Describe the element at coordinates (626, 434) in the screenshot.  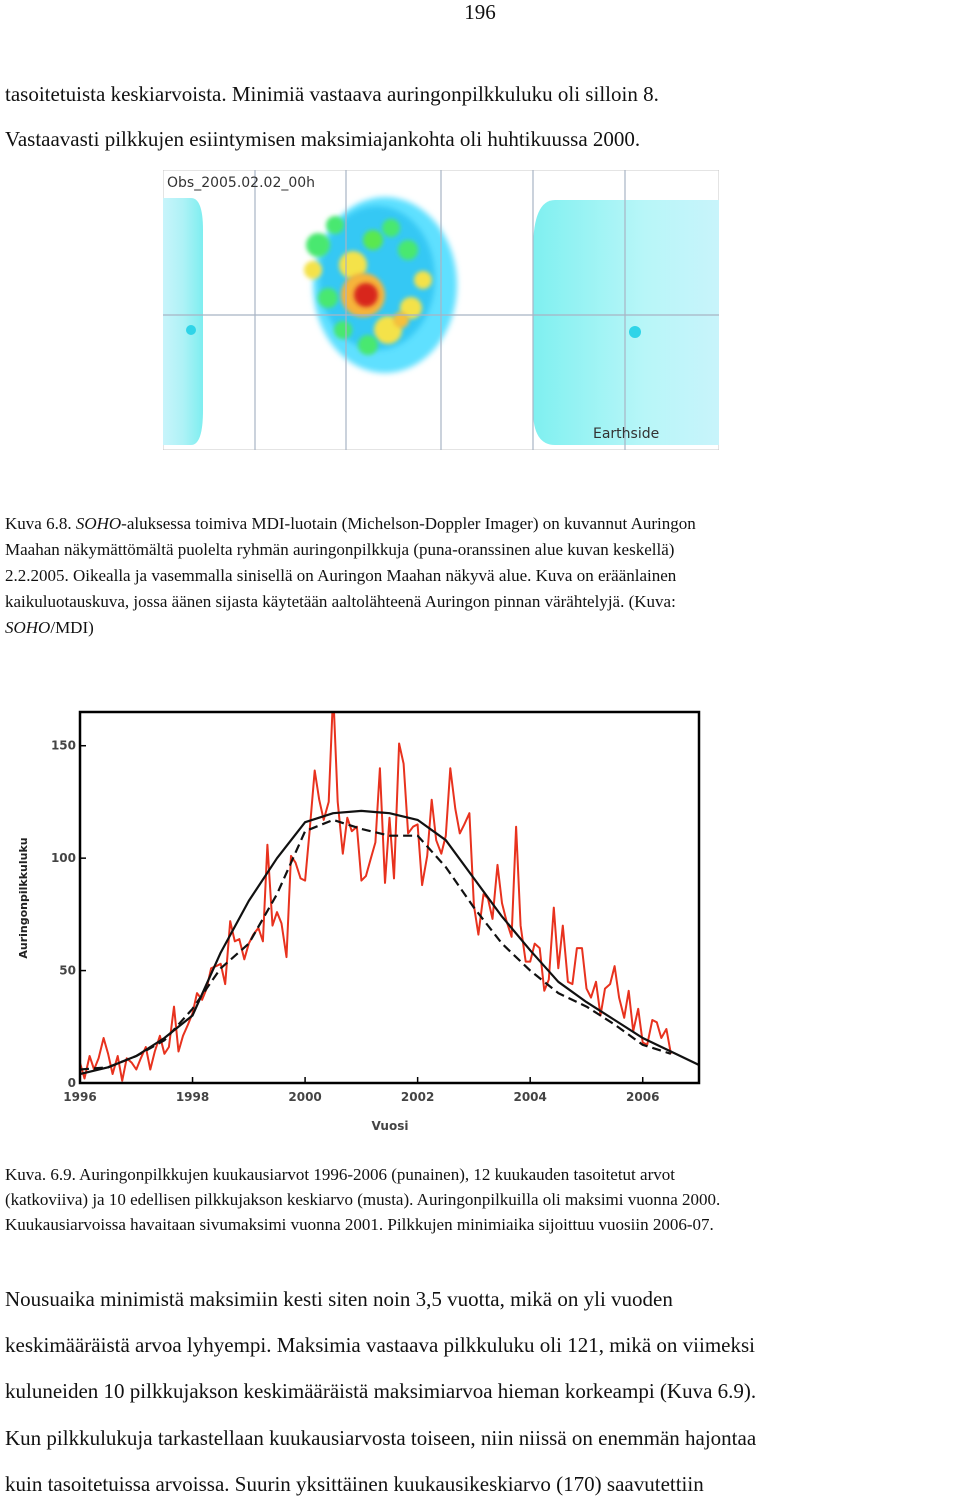
I see `earthside-label: Earthside` at that location.